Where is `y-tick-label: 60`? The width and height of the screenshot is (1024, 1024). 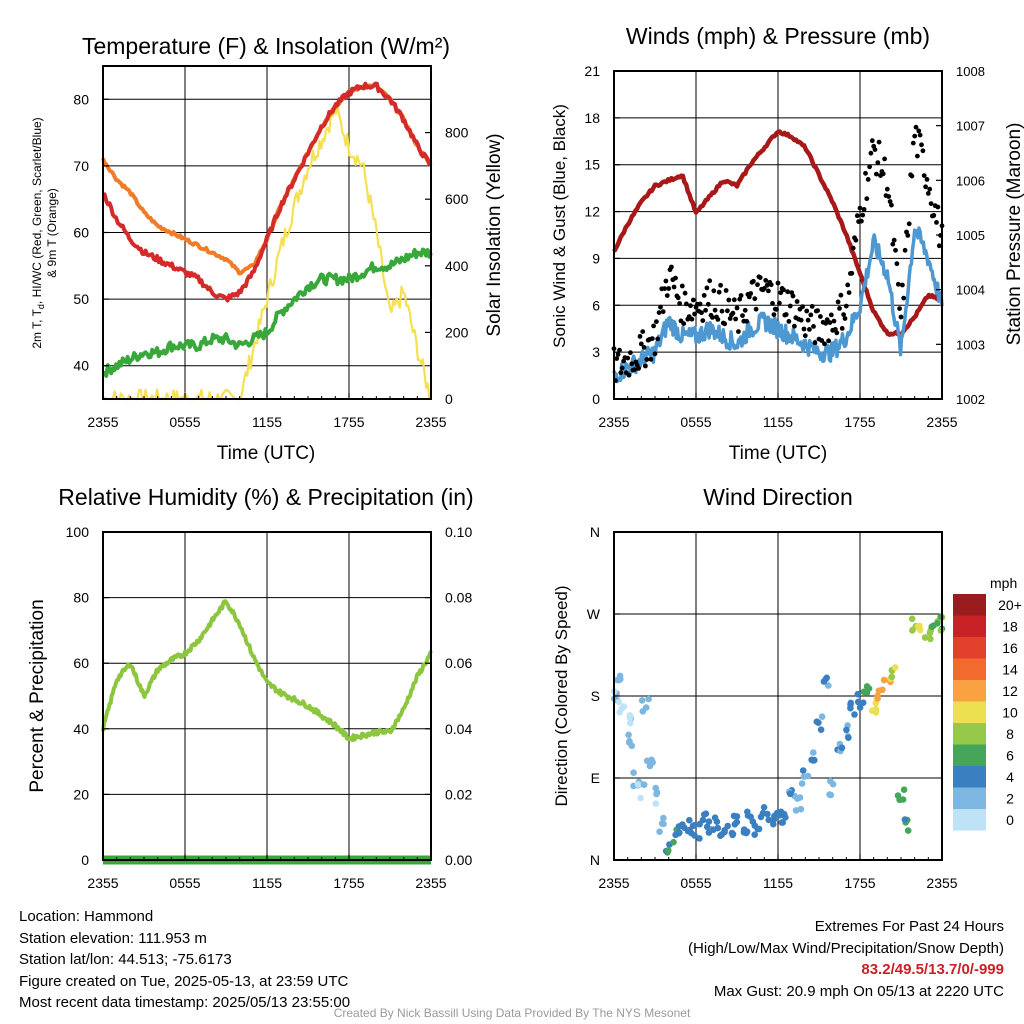 y-tick-label: 60 is located at coordinates (81, 233).